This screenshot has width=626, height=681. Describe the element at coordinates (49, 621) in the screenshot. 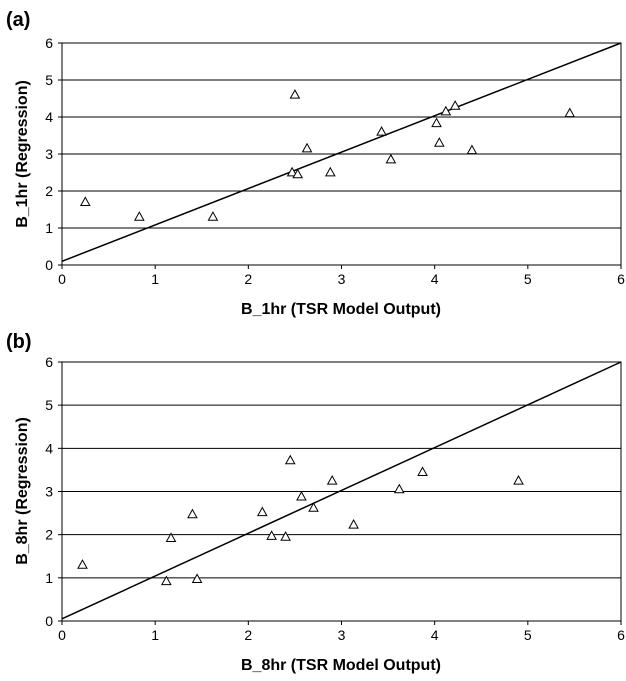

I see `chart-b-y-tick-label: 0` at that location.